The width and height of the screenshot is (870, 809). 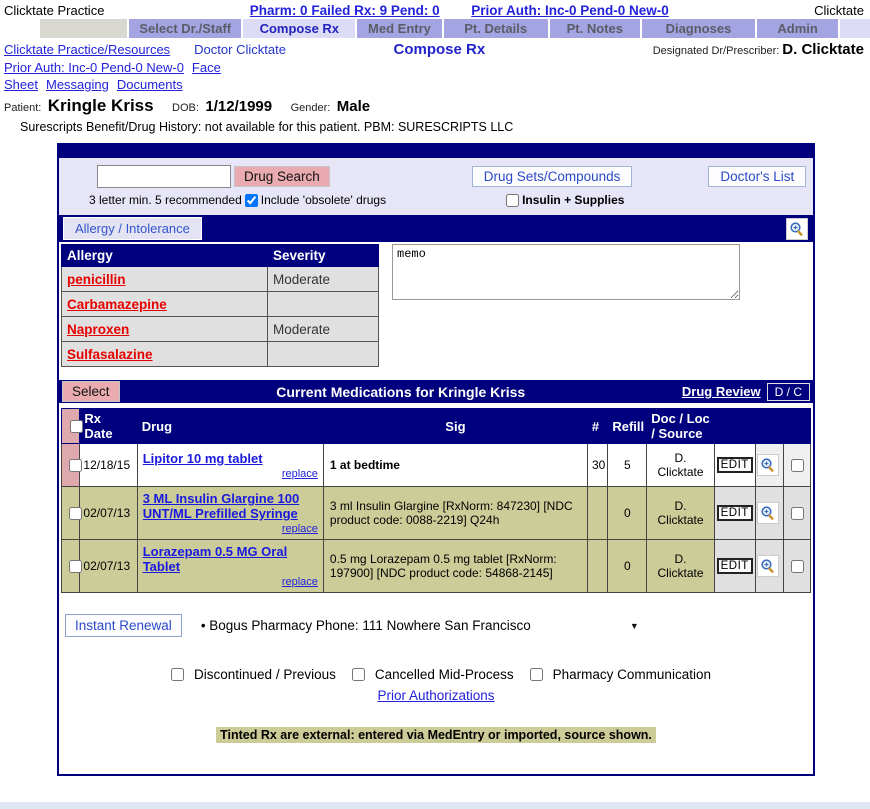 I want to click on dob-value: 1/12/1999, so click(x=239, y=106).